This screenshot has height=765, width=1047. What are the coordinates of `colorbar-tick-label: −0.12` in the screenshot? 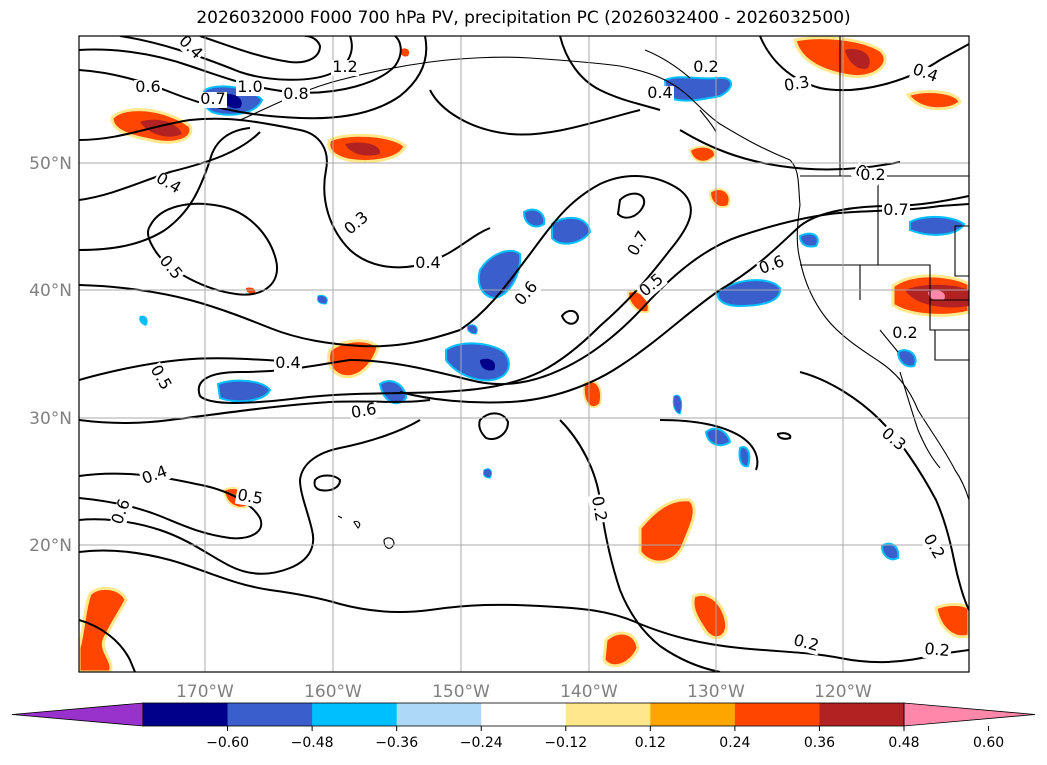 It's located at (565, 743).